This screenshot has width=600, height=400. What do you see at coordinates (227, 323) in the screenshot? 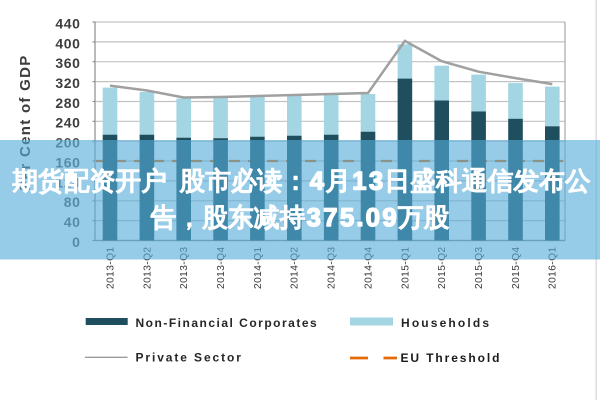
I see `svg-text: Non-Financial Corporates` at bounding box center [227, 323].